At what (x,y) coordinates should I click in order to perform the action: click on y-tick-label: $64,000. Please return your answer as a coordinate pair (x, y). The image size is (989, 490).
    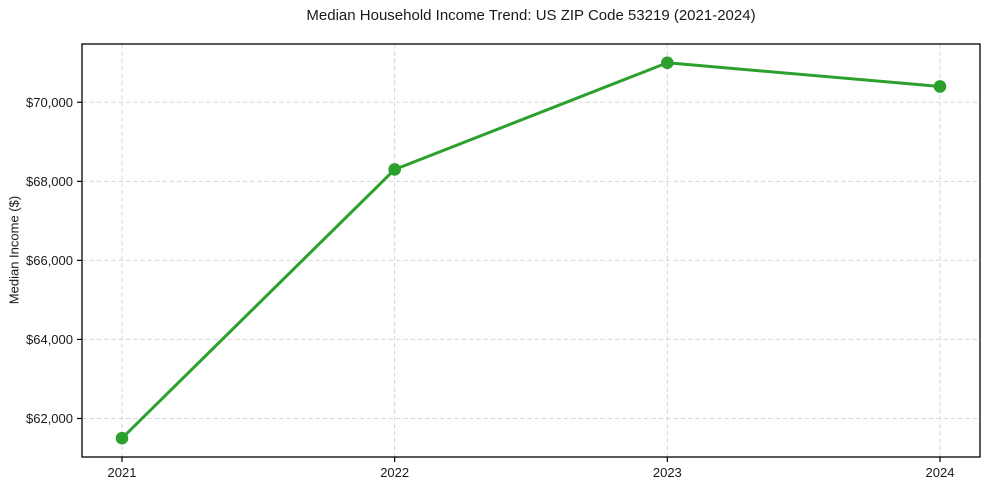
    Looking at the image, I should click on (49, 339).